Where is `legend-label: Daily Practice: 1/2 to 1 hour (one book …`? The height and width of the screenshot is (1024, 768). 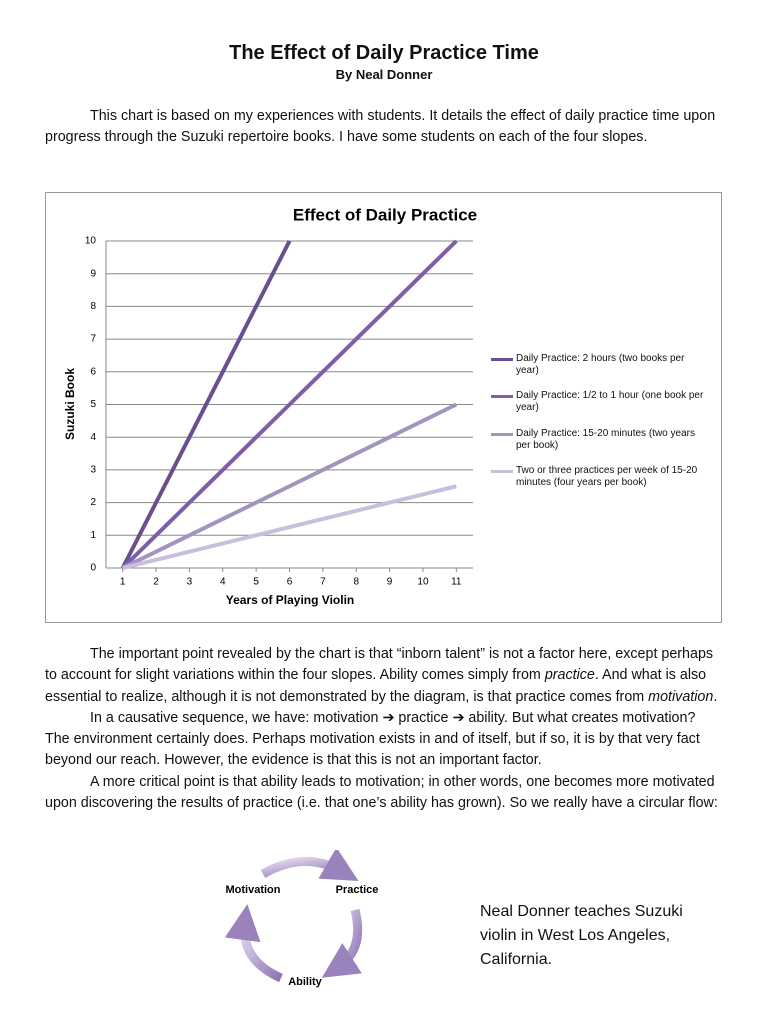 legend-label: Daily Practice: 1/2 to 1 hour (one book … is located at coordinates (610, 401).